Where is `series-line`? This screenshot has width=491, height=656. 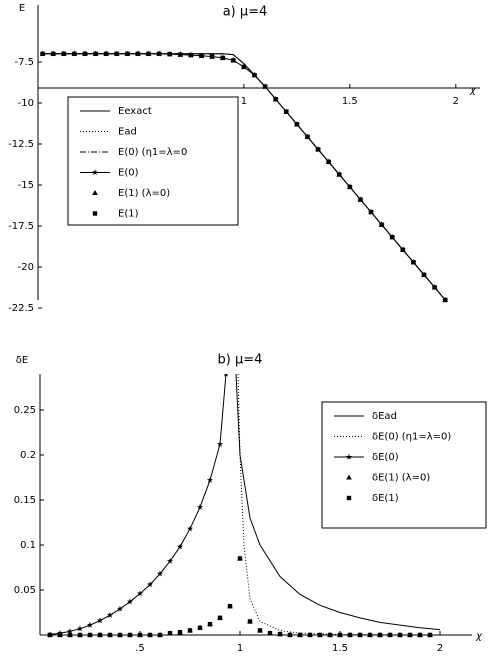 series-line is located at coordinates (138, 505).